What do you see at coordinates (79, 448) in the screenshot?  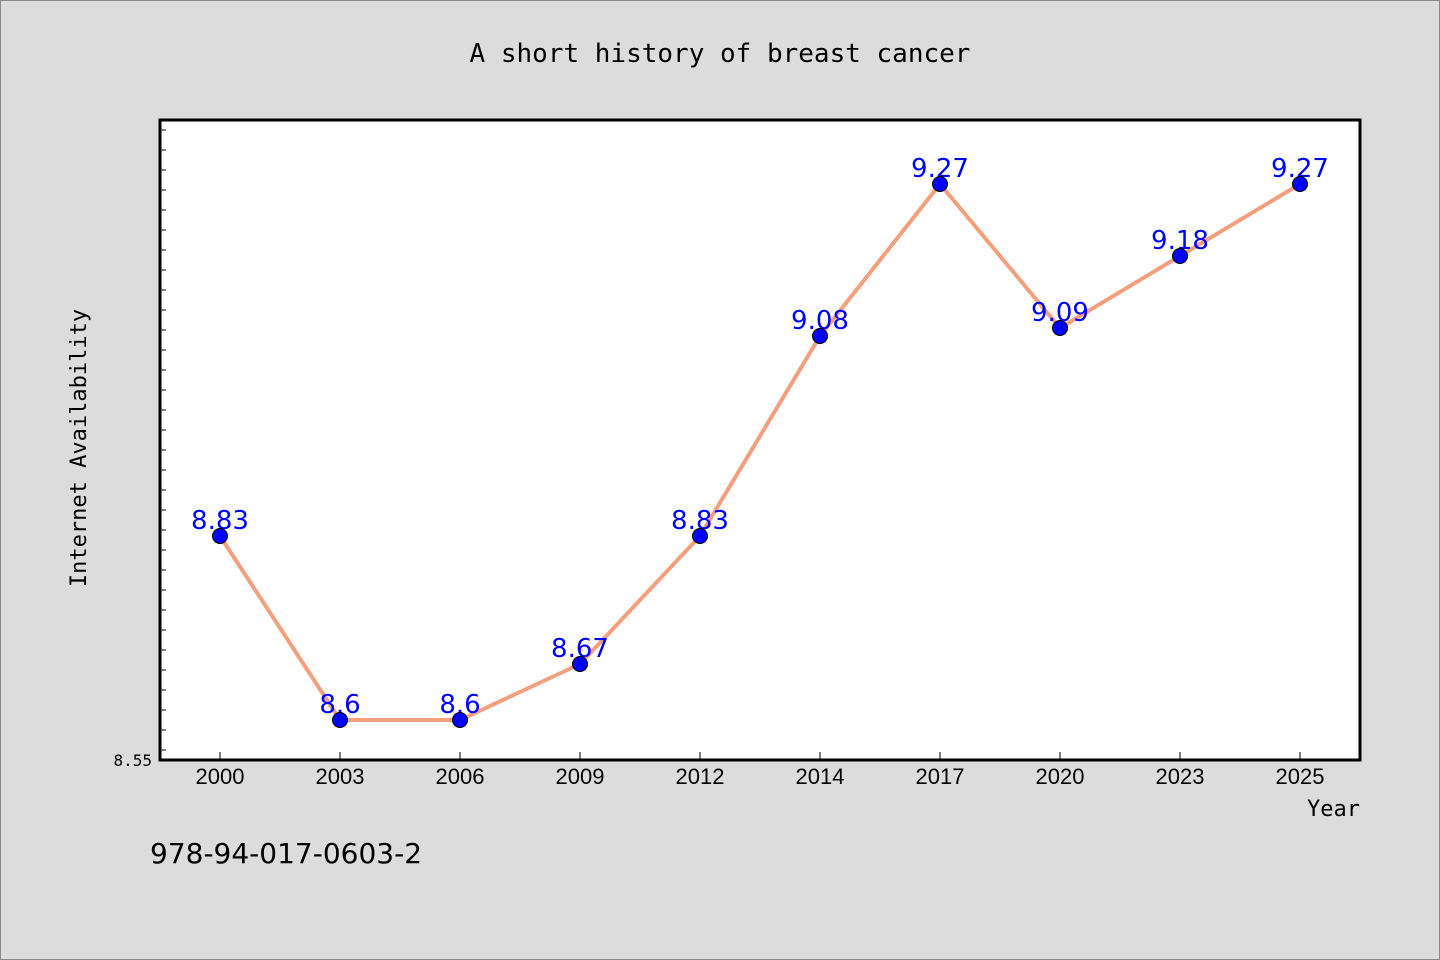 I see `y-axis-label: Internet Availability` at bounding box center [79, 448].